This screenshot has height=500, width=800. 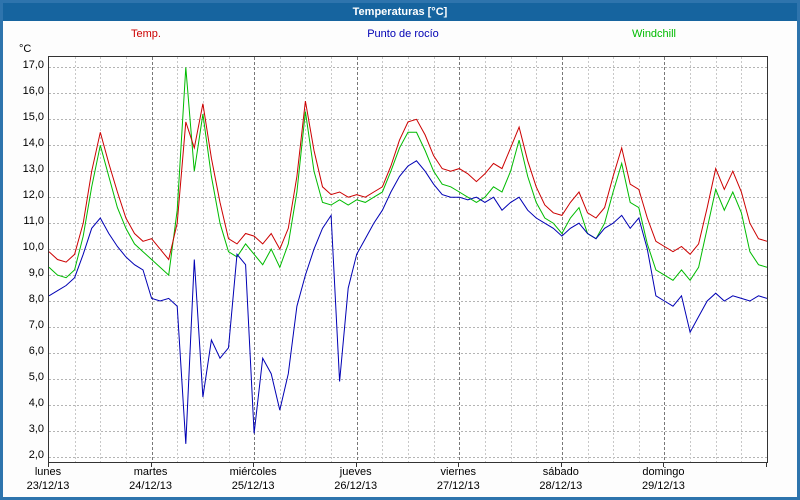 I want to click on y-tick-label: 11,0, so click(x=33, y=221).